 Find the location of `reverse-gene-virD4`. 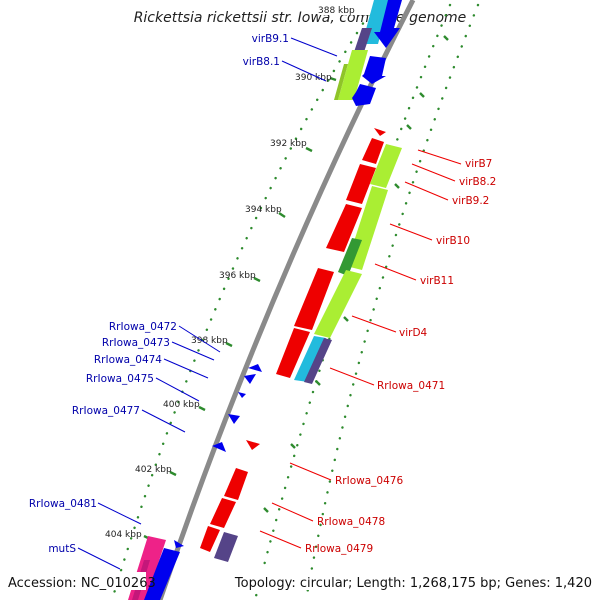

reverse-gene-virD4 is located at coordinates (293, 353).